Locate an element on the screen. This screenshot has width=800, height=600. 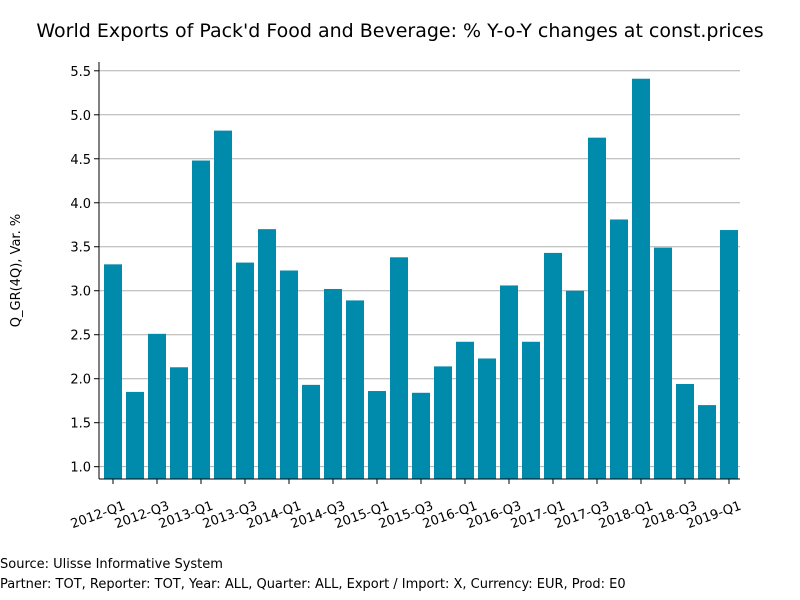
y-tick-label: 4.5 is located at coordinates (80, 160).